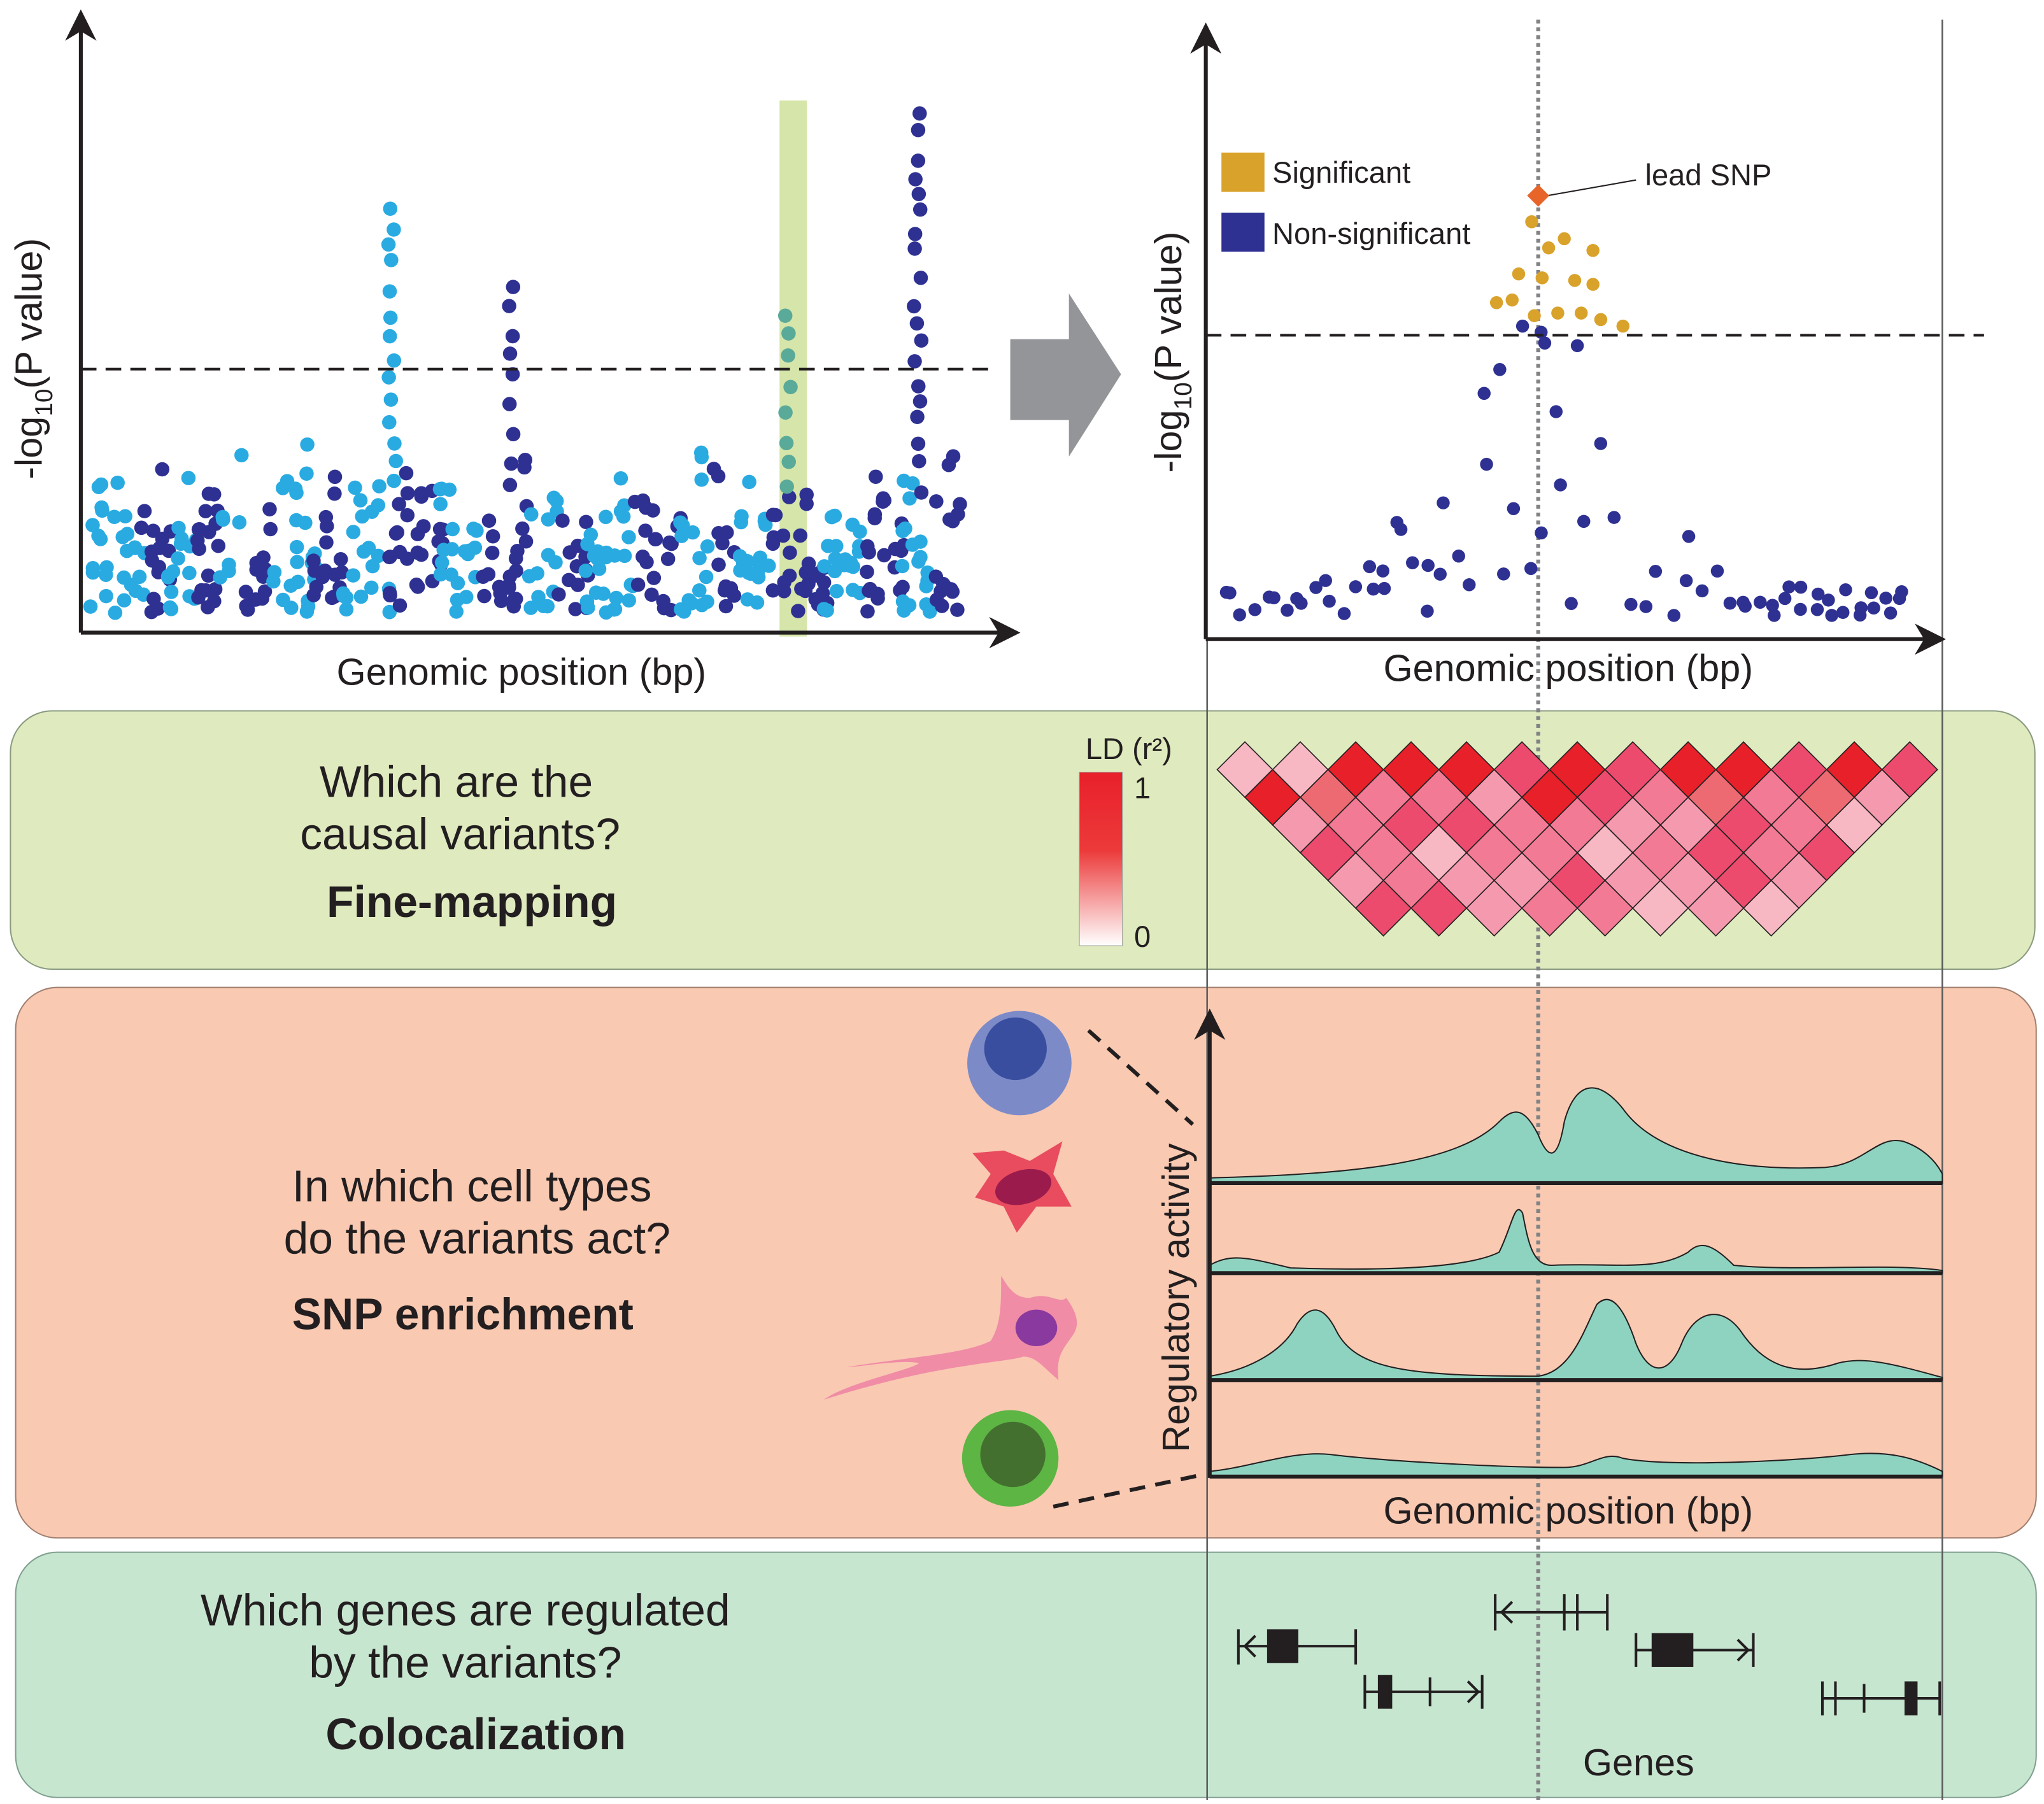 This screenshot has height=1804, width=2044. Describe the element at coordinates (1538, 195) in the screenshot. I see `lead-snp` at that location.